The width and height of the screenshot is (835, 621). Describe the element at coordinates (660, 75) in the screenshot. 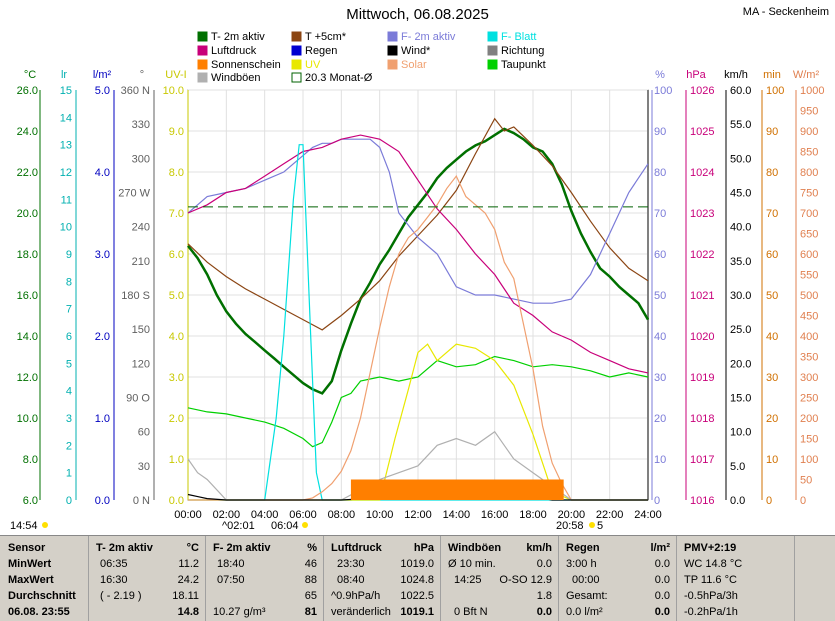

I see `axis-unit-hum: %` at that location.